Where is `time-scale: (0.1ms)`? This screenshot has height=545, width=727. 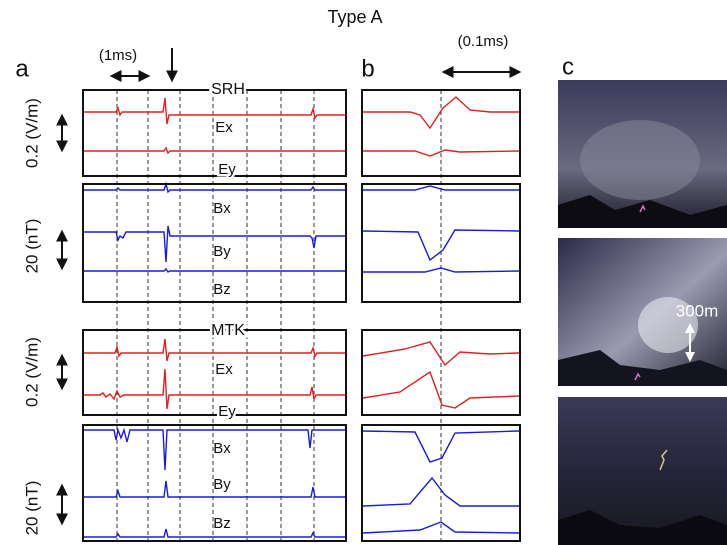 time-scale: (0.1ms) is located at coordinates (483, 41).